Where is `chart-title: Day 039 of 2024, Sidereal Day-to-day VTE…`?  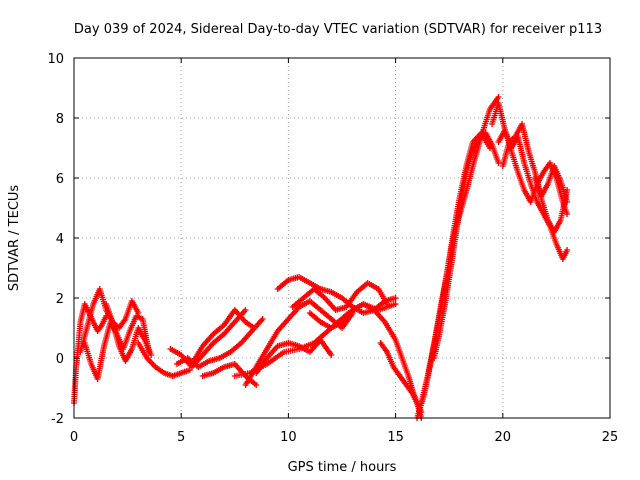
chart-title: Day 039 of 2024, Sidereal Day-to-day VTE… is located at coordinates (338, 29).